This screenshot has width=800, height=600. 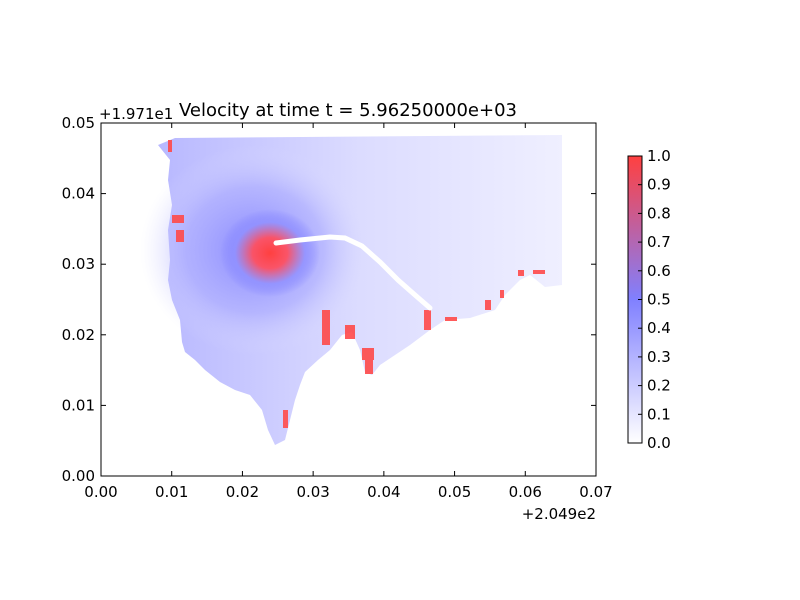 I want to click on x-tick-label: 0.04, so click(x=383, y=492).